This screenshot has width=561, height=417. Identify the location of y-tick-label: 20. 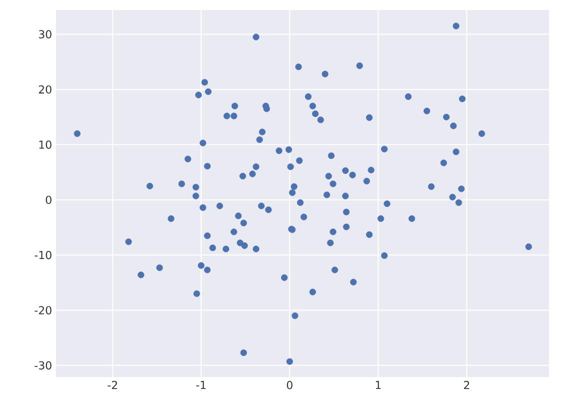
(45, 89).